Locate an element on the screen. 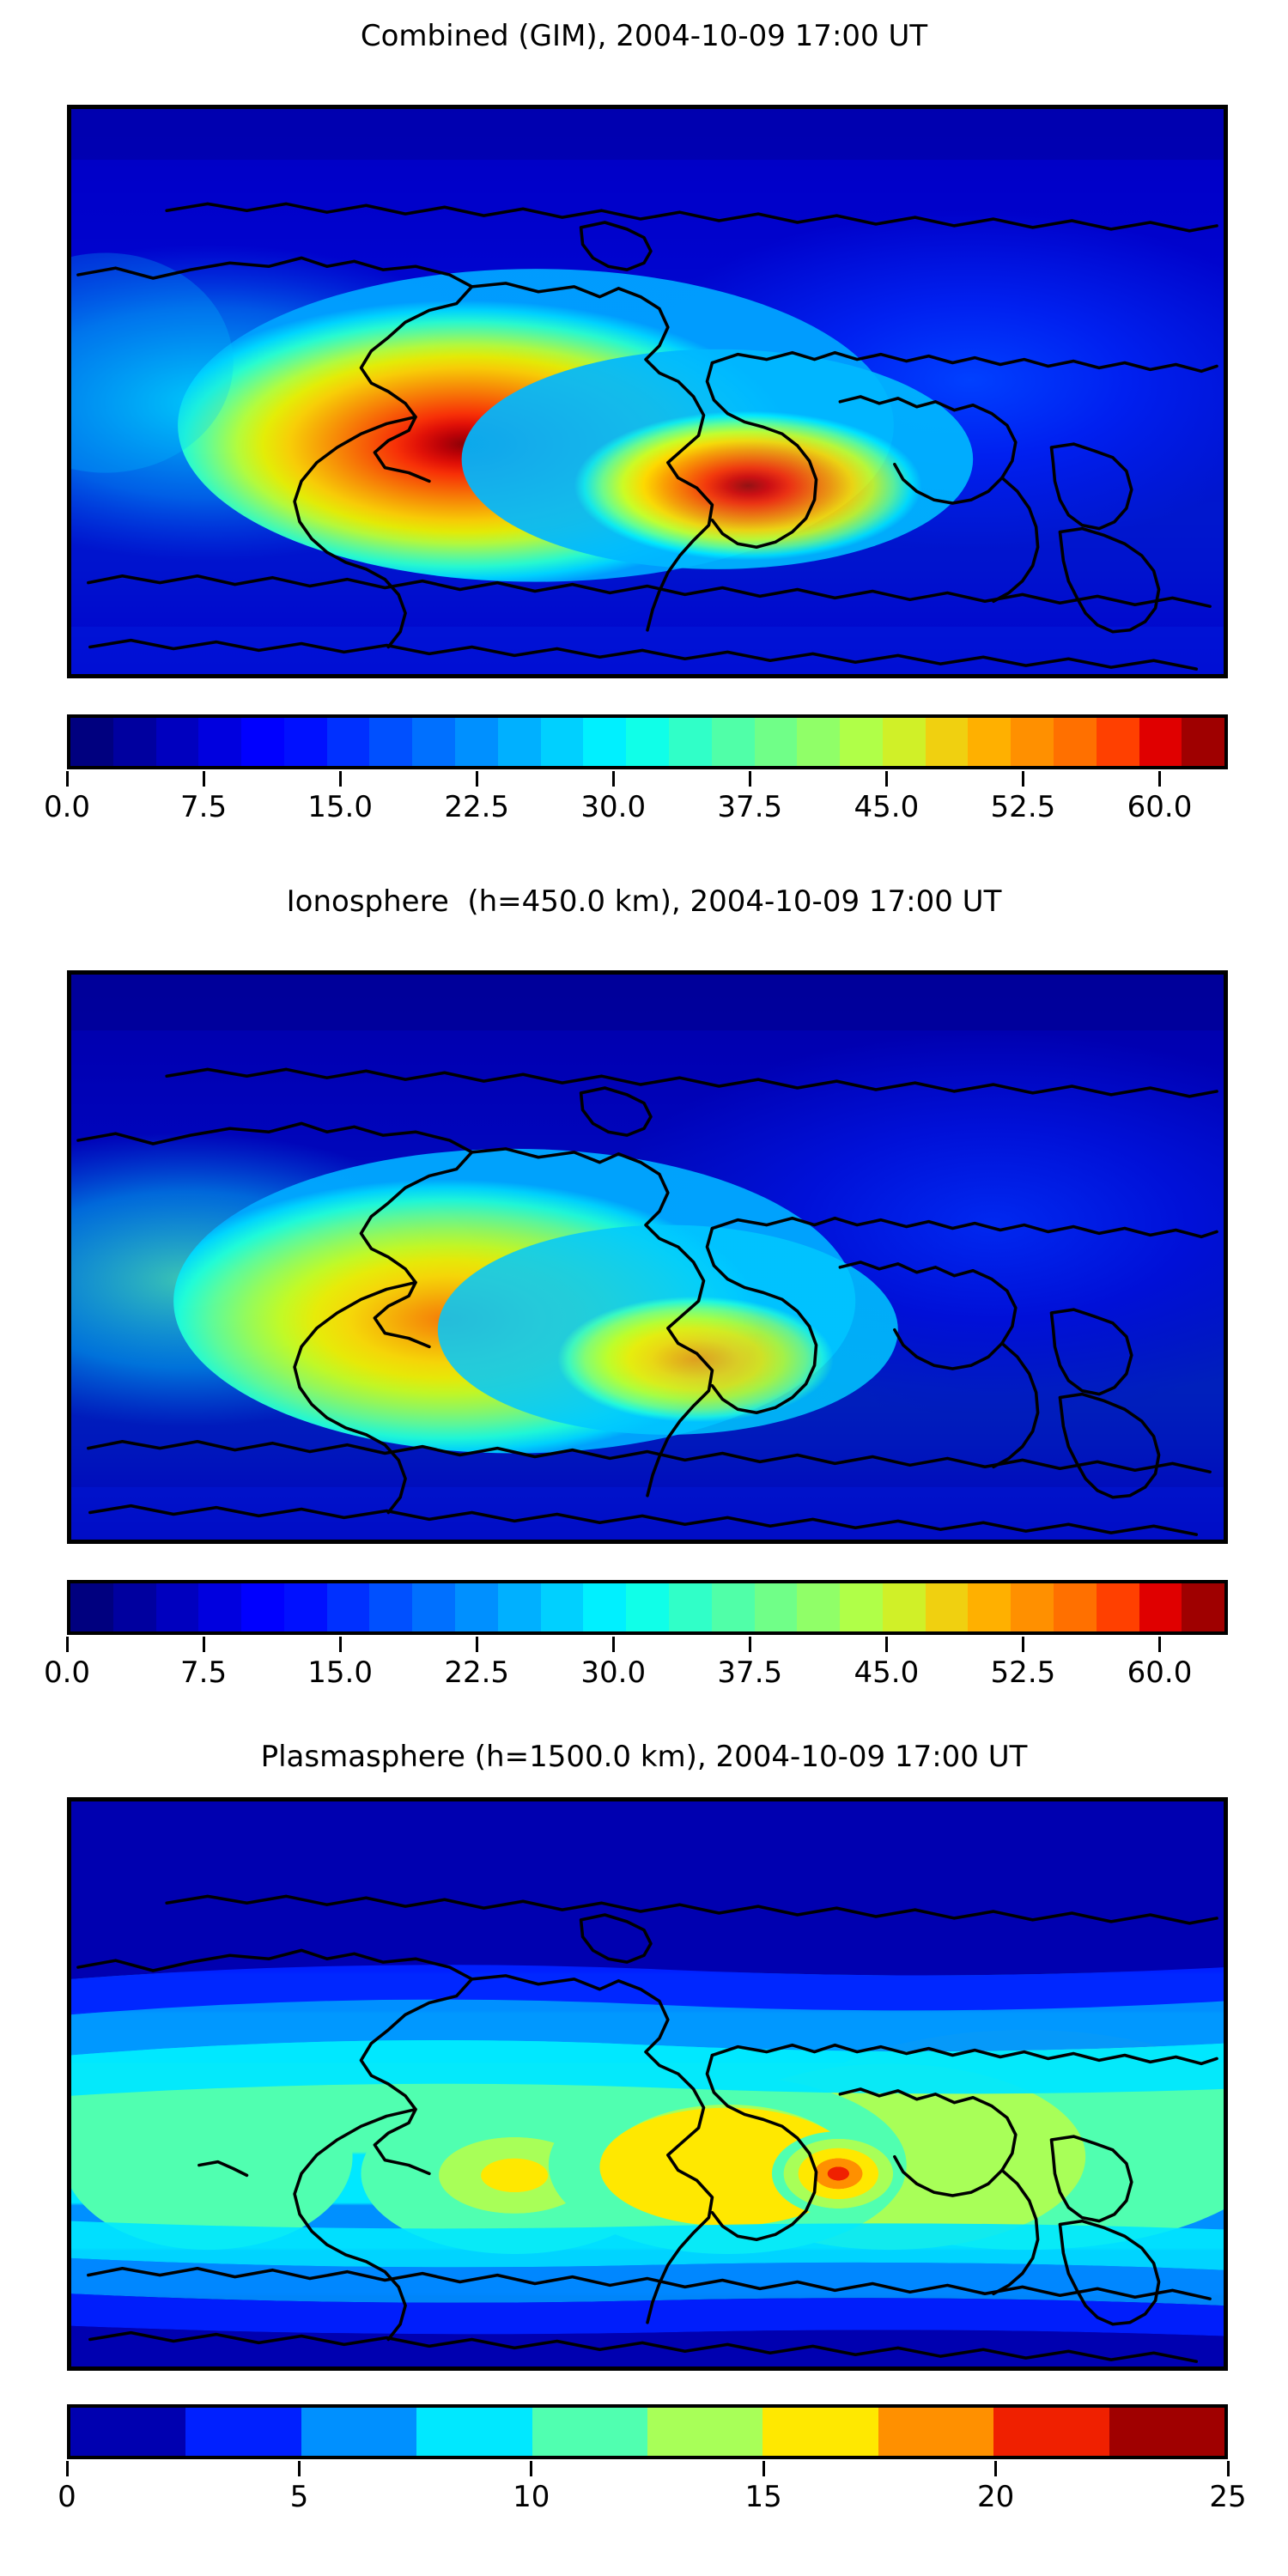 The width and height of the screenshot is (1288, 2576). tec-west-pacific-lobe is located at coordinates (153, 362).